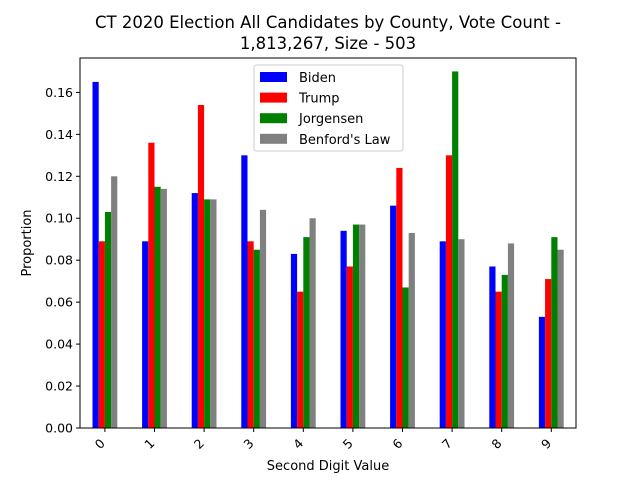  What do you see at coordinates (345, 140) in the screenshot?
I see `legend-label: Benford's Law` at bounding box center [345, 140].